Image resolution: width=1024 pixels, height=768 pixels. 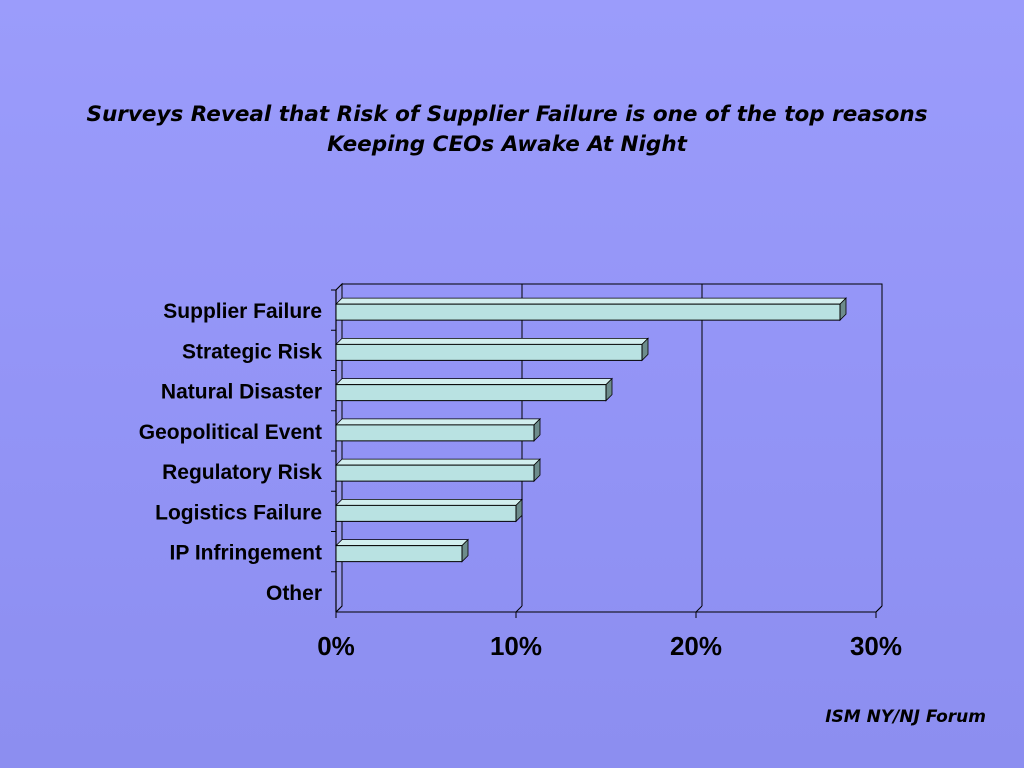 What do you see at coordinates (516, 646) in the screenshot?
I see `x-tick-label: 10%` at bounding box center [516, 646].